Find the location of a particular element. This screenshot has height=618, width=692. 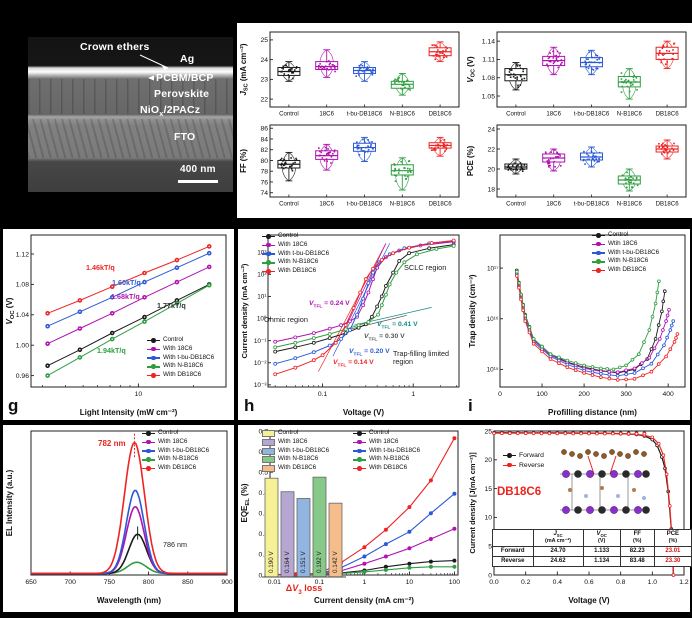

slope-146: 1.46kT/q is located at coordinates (100, 267).